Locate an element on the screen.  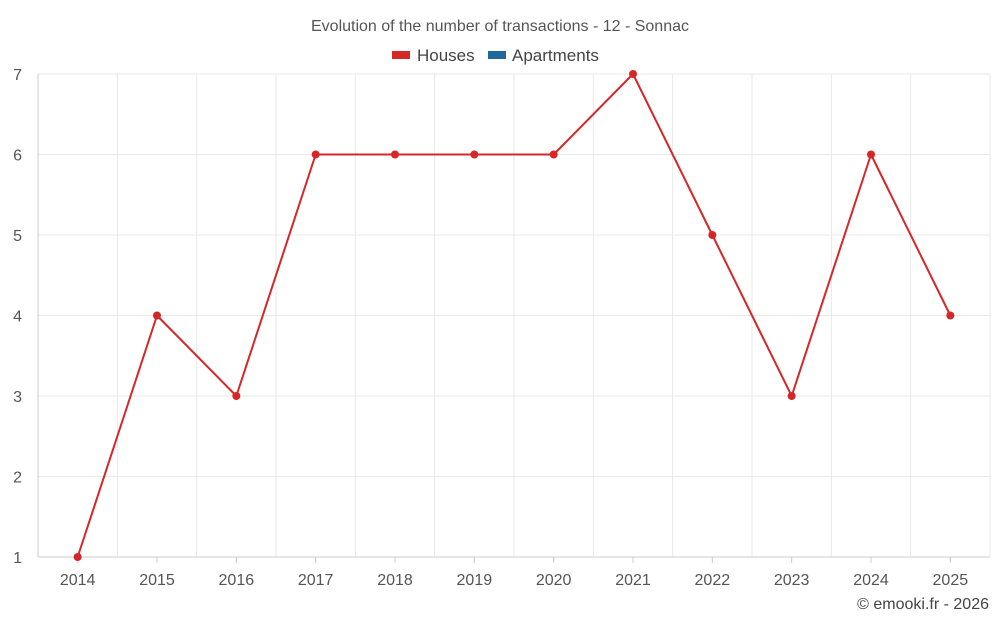
data-point-houses-2014 is located at coordinates (77, 557).